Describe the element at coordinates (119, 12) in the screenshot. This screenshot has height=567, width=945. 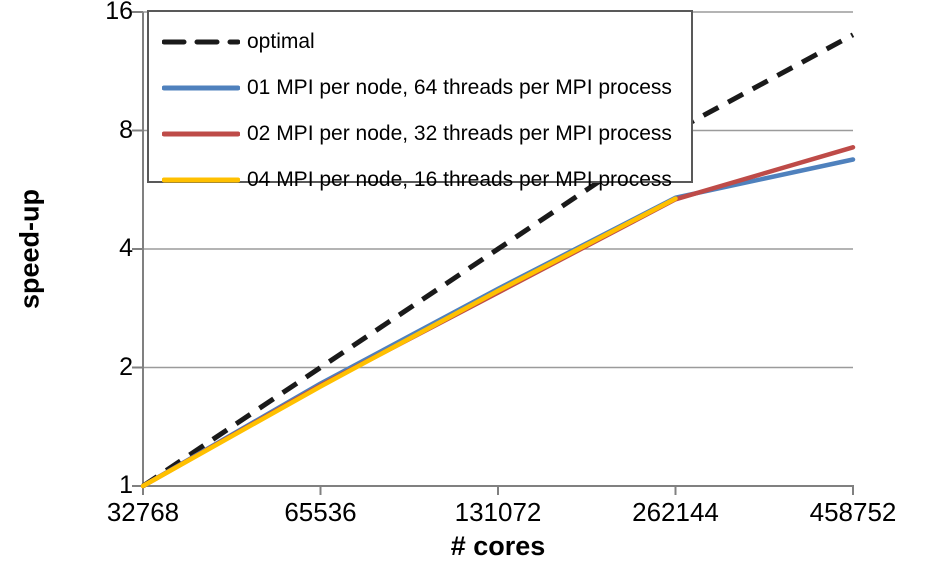
I see `y-tick-label: 16` at that location.